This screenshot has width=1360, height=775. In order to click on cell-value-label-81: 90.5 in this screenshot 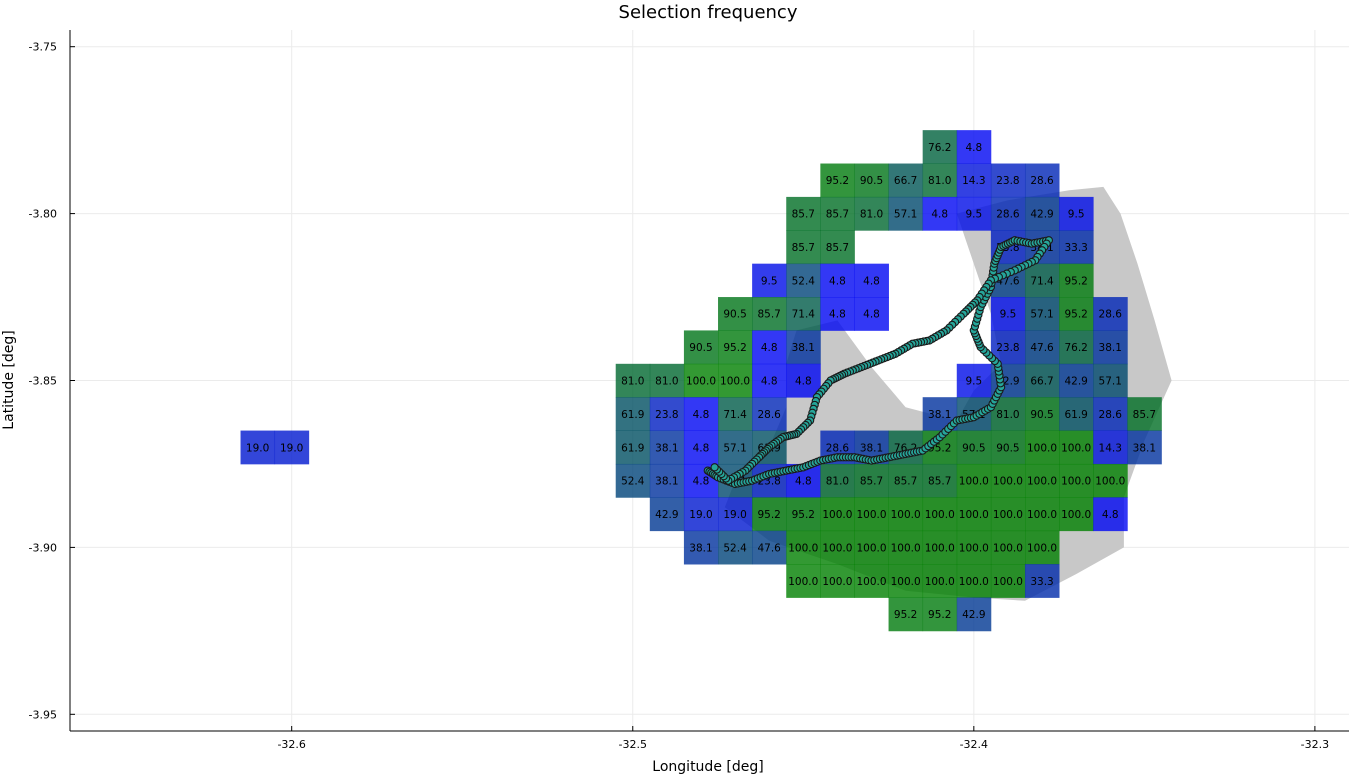, I will do `click(973, 448)`.